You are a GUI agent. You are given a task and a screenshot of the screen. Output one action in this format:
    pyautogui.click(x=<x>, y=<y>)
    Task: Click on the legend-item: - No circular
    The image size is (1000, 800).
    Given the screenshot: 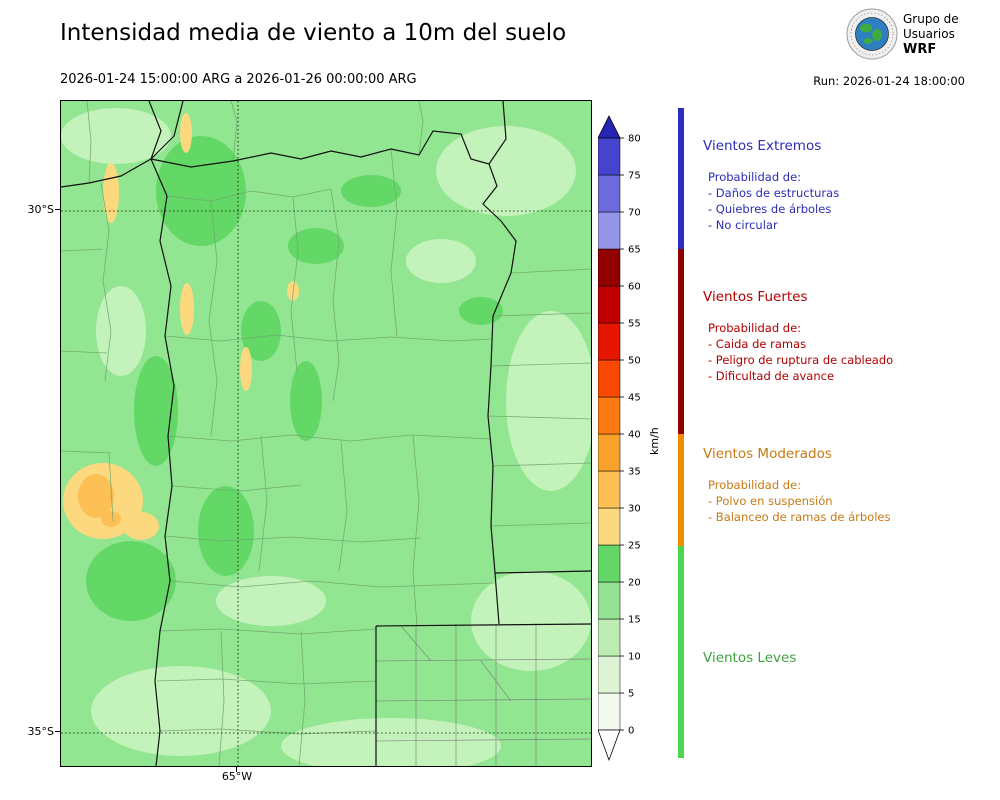 What is the action you would take?
    pyautogui.click(x=743, y=225)
    